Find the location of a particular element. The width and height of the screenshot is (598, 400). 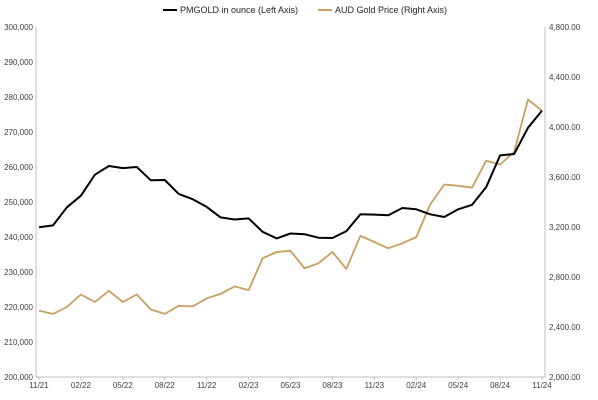

x-axis-tick-label: 11/23 is located at coordinates (375, 385).